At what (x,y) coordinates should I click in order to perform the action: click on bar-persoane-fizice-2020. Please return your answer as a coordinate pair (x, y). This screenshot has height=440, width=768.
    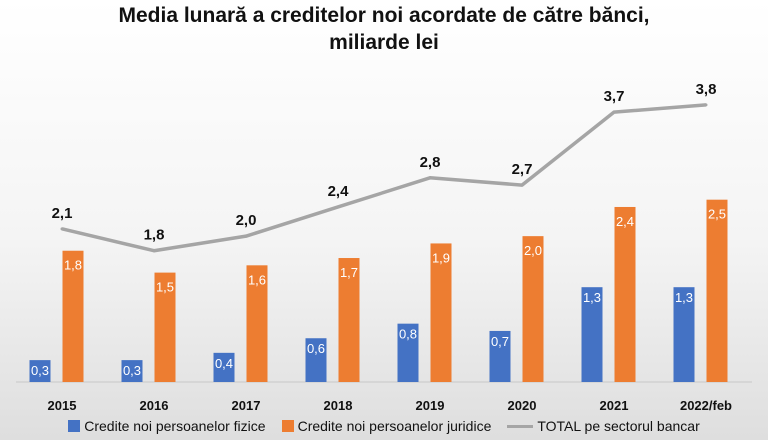
    Looking at the image, I should click on (500, 356).